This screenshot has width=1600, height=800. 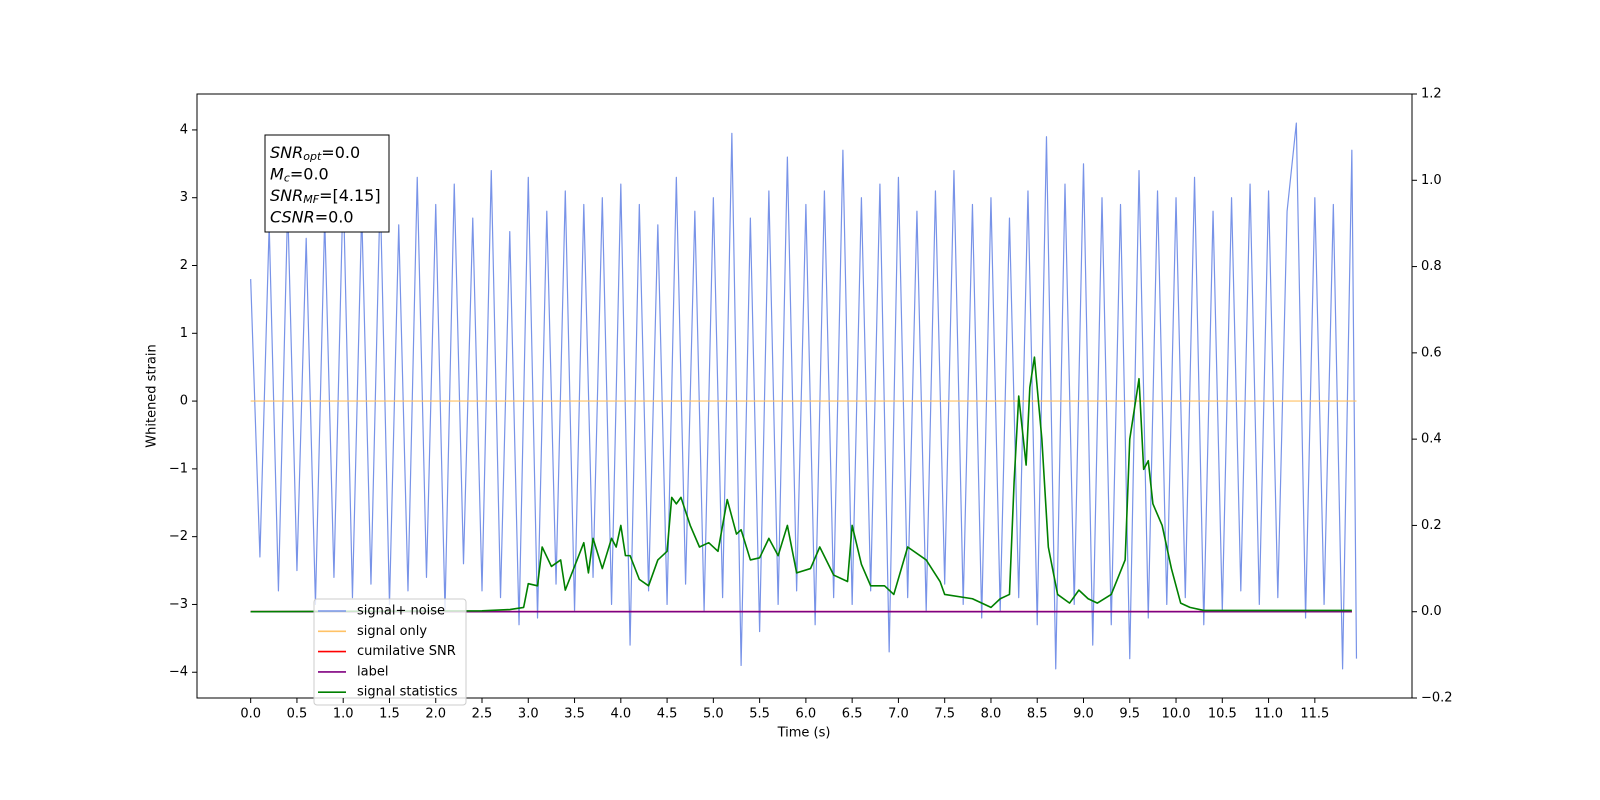 What do you see at coordinates (759, 714) in the screenshot?
I see `x-tick-label: 5.5` at bounding box center [759, 714].